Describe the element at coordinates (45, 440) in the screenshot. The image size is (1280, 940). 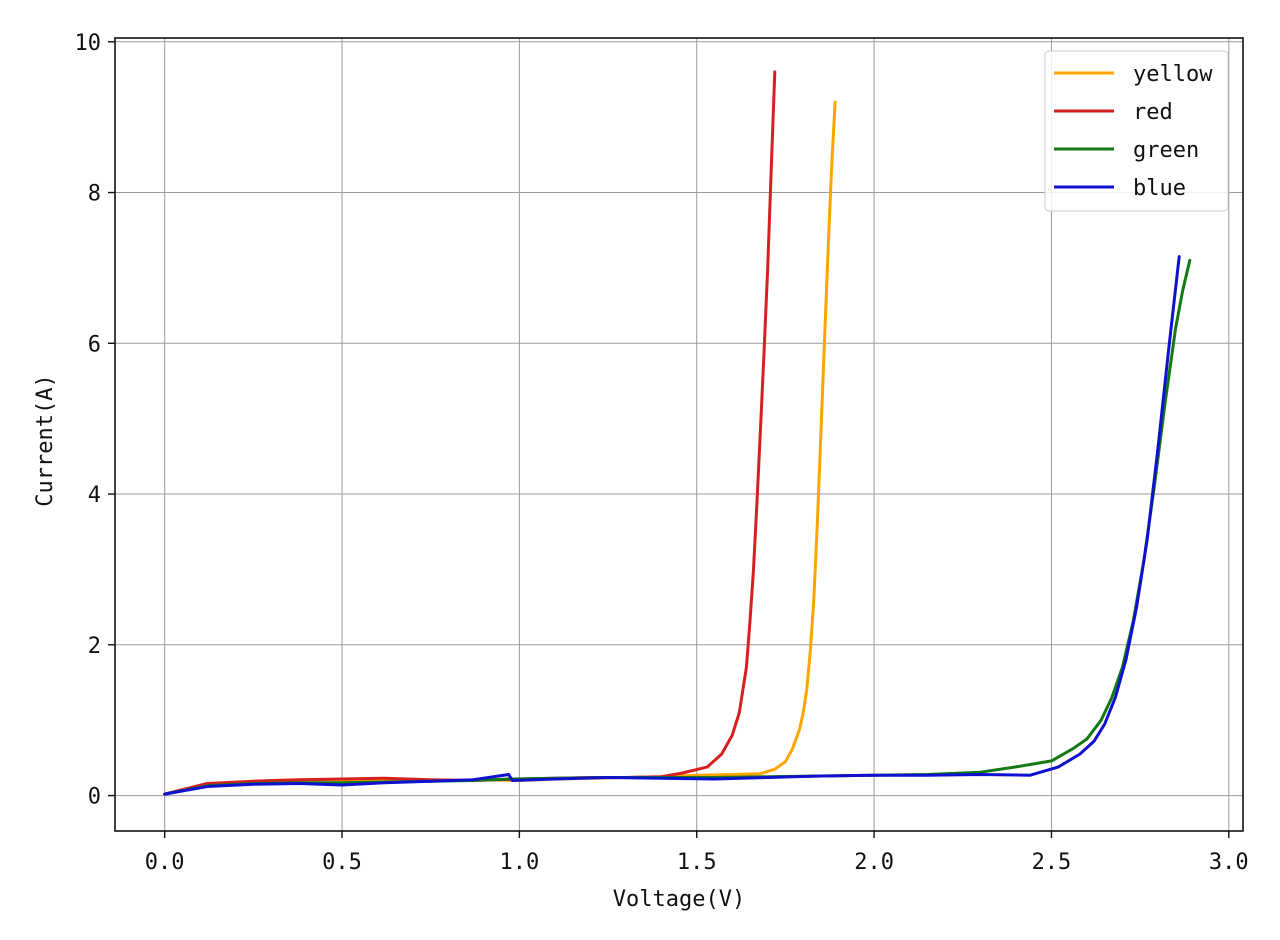
I see `y-axis-label: Current(A)` at that location.